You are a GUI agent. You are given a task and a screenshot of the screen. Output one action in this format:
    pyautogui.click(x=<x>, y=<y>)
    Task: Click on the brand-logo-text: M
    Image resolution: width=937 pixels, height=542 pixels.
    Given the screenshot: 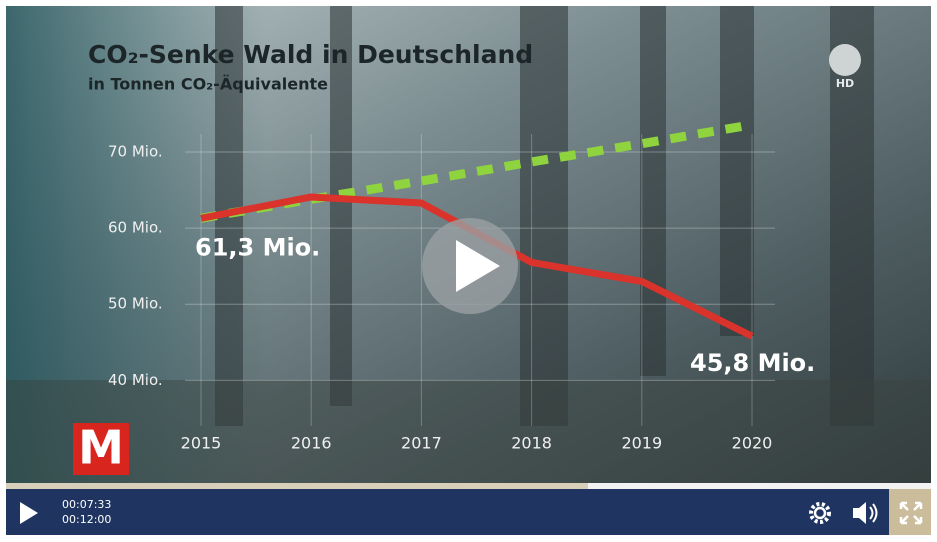 What is the action you would take?
    pyautogui.click(x=101, y=448)
    